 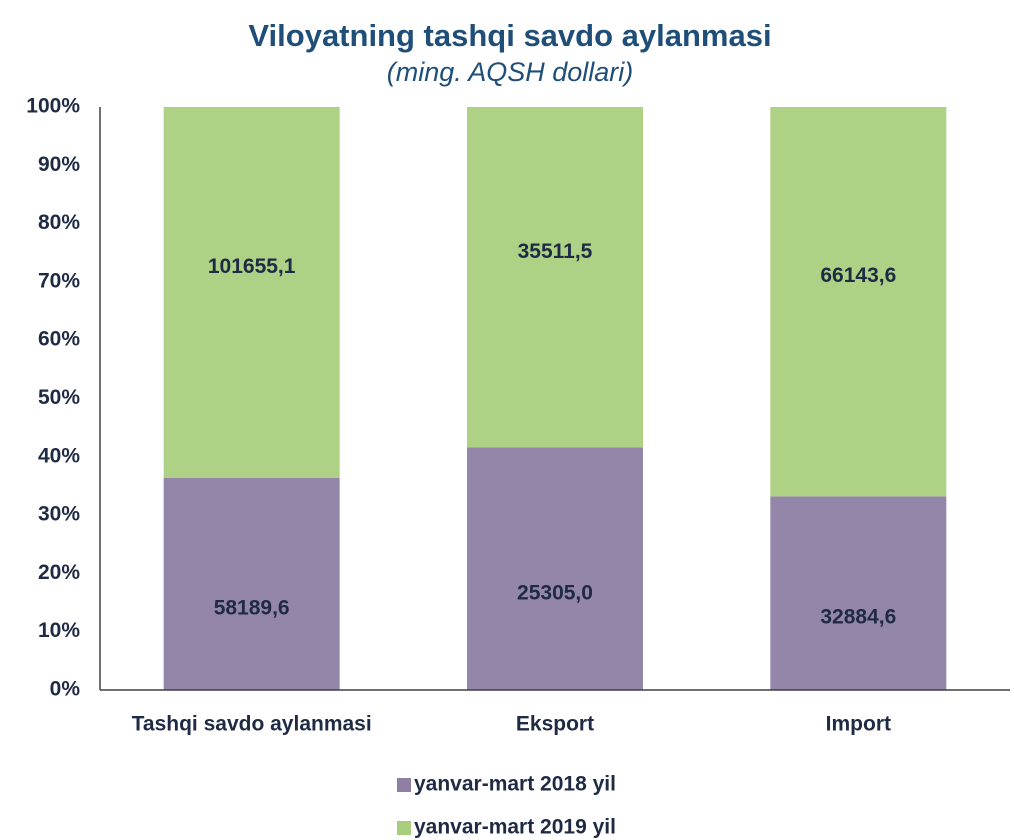 I want to click on y-tick-label: 40%, so click(x=59, y=455).